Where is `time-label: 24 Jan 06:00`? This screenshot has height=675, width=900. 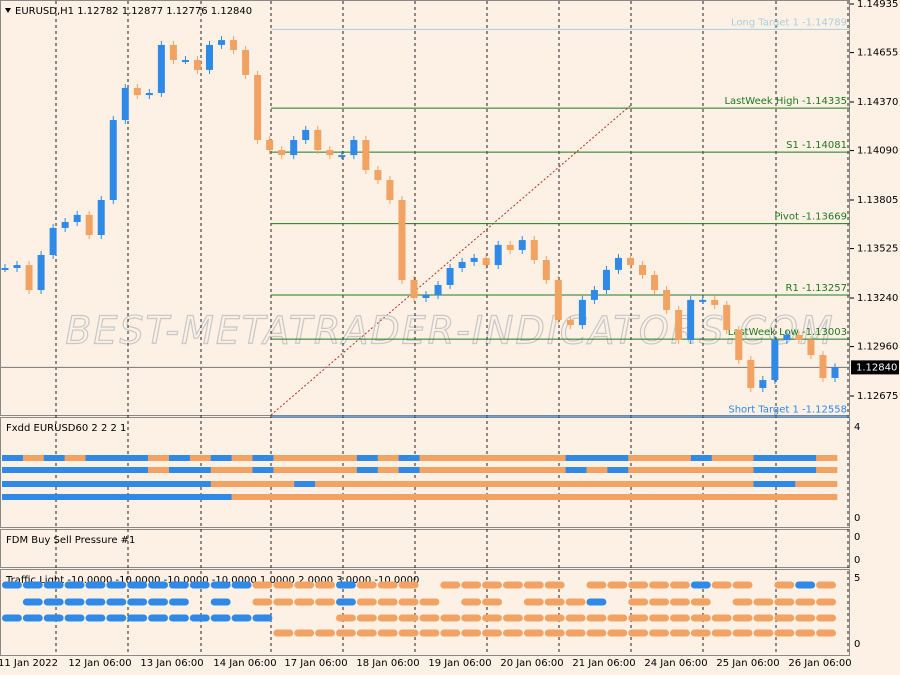
time-label: 24 Jan 06:00 is located at coordinates (675, 663).